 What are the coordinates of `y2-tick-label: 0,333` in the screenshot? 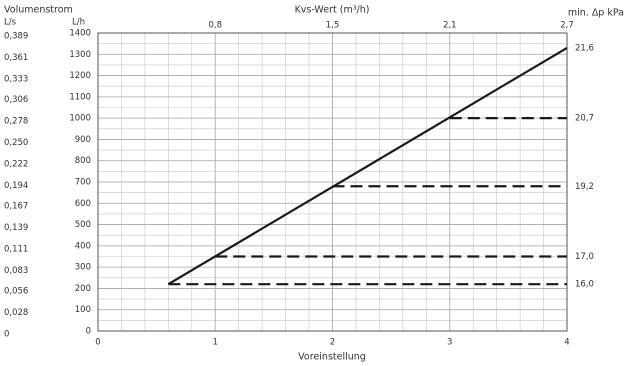 It's located at (16, 79).